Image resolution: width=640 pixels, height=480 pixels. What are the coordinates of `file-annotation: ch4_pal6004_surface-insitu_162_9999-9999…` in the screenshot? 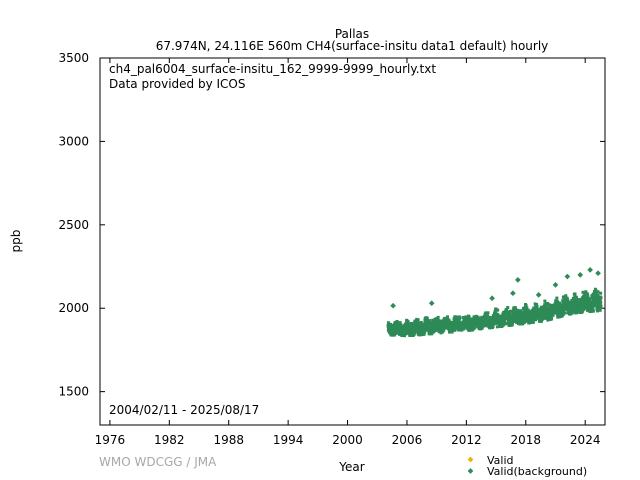 It's located at (272, 69).